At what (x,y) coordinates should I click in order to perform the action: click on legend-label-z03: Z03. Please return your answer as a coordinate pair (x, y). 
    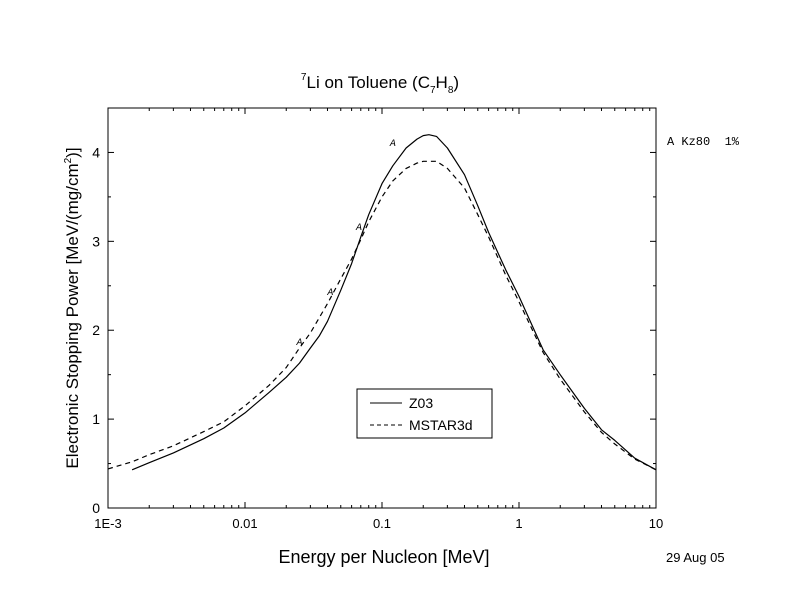
    Looking at the image, I should click on (421, 403).